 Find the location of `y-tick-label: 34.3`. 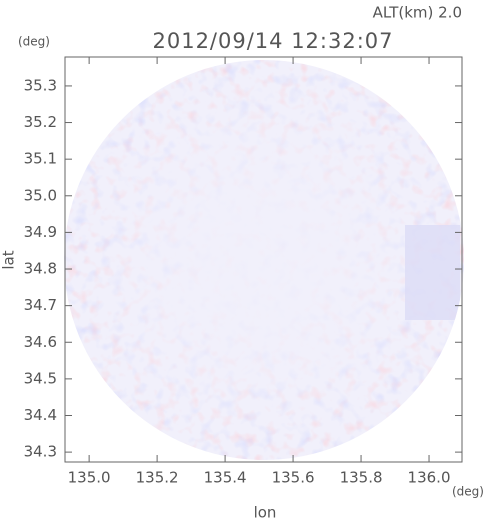

y-tick-label: 34.3 is located at coordinates (40, 452).